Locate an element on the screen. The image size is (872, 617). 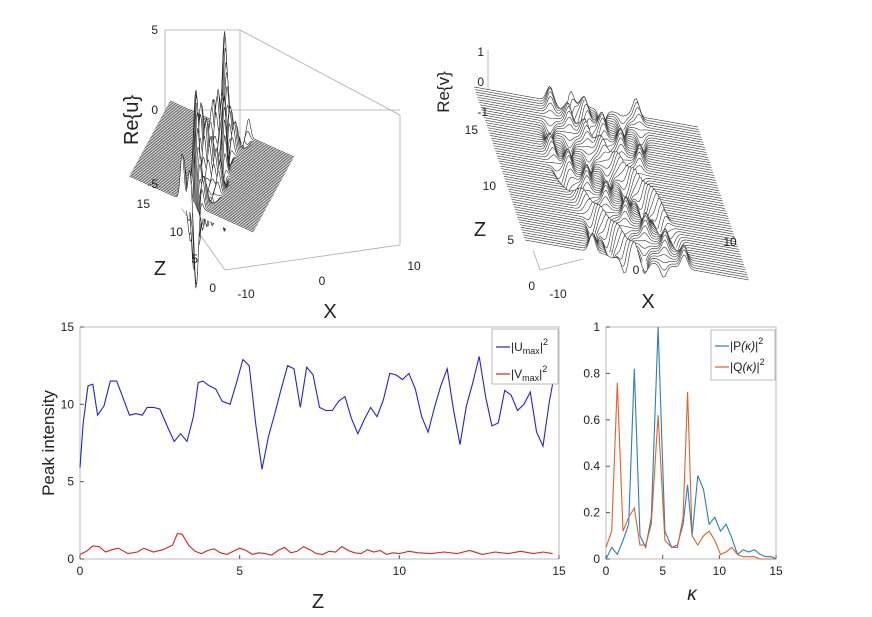
yaxis-label: Peak intensity is located at coordinates (48, 443).